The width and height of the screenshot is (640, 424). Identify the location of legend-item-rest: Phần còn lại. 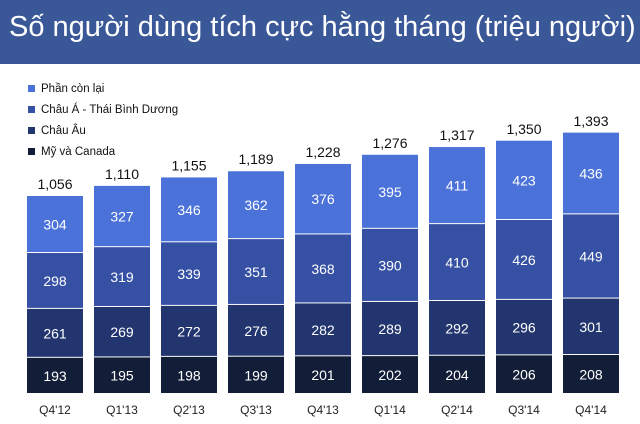
(103, 88).